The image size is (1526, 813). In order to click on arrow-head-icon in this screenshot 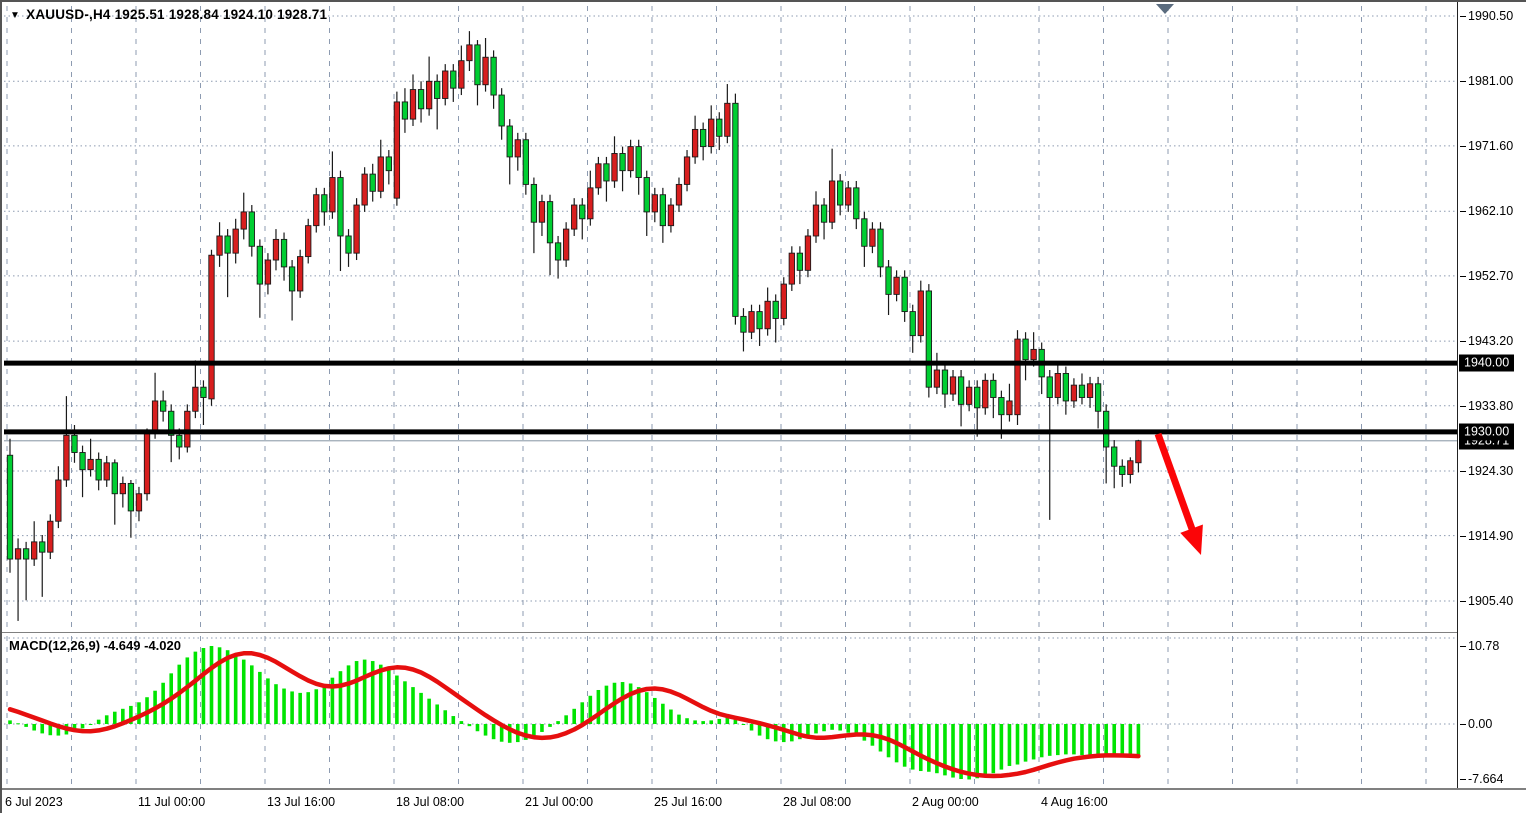, I will do `click(1191, 540)`.